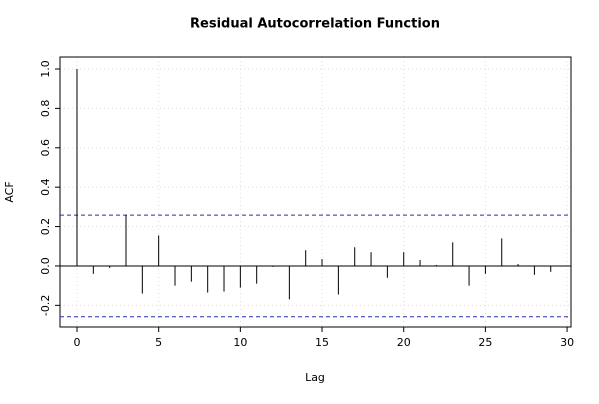  Describe the element at coordinates (315, 377) in the screenshot. I see `x-axis-label: Lag` at that location.